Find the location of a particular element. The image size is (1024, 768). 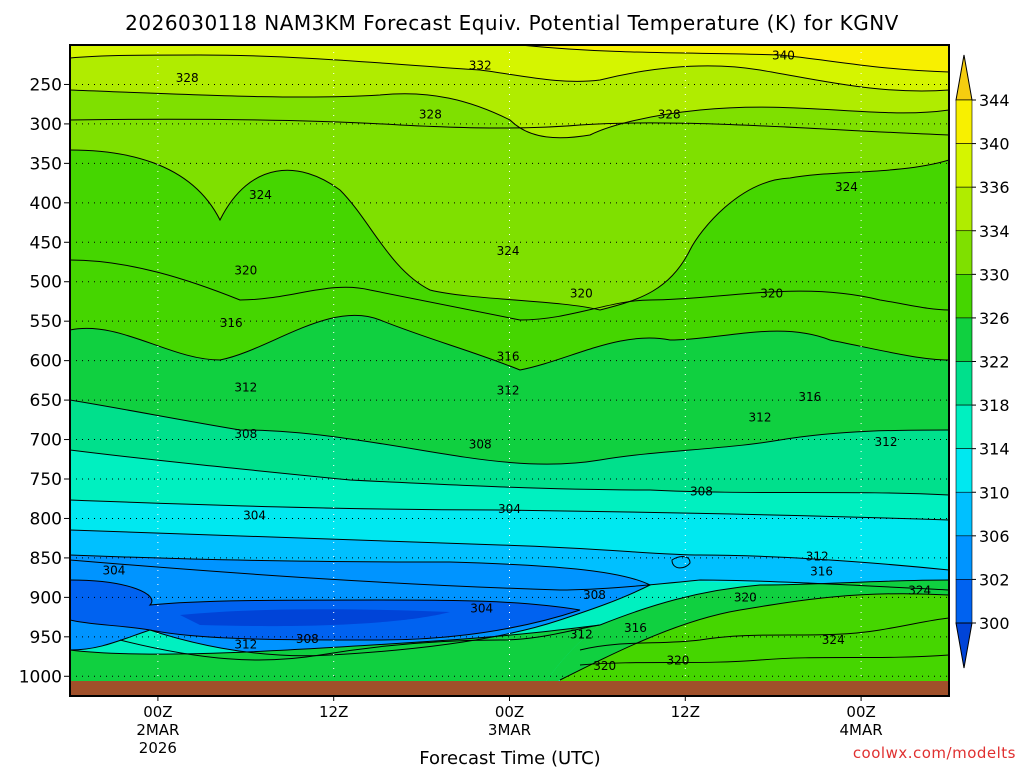

colorbar-label: 340 is located at coordinates (994, 144).